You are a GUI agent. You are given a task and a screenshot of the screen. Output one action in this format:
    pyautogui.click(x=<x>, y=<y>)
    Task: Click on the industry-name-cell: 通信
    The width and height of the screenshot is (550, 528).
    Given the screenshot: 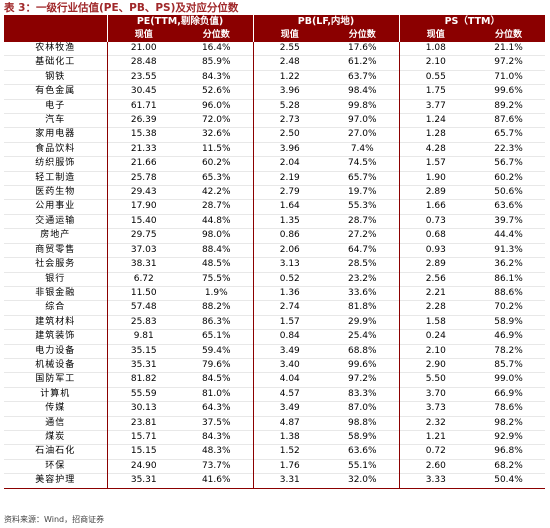 What is the action you would take?
    pyautogui.click(x=55, y=422)
    